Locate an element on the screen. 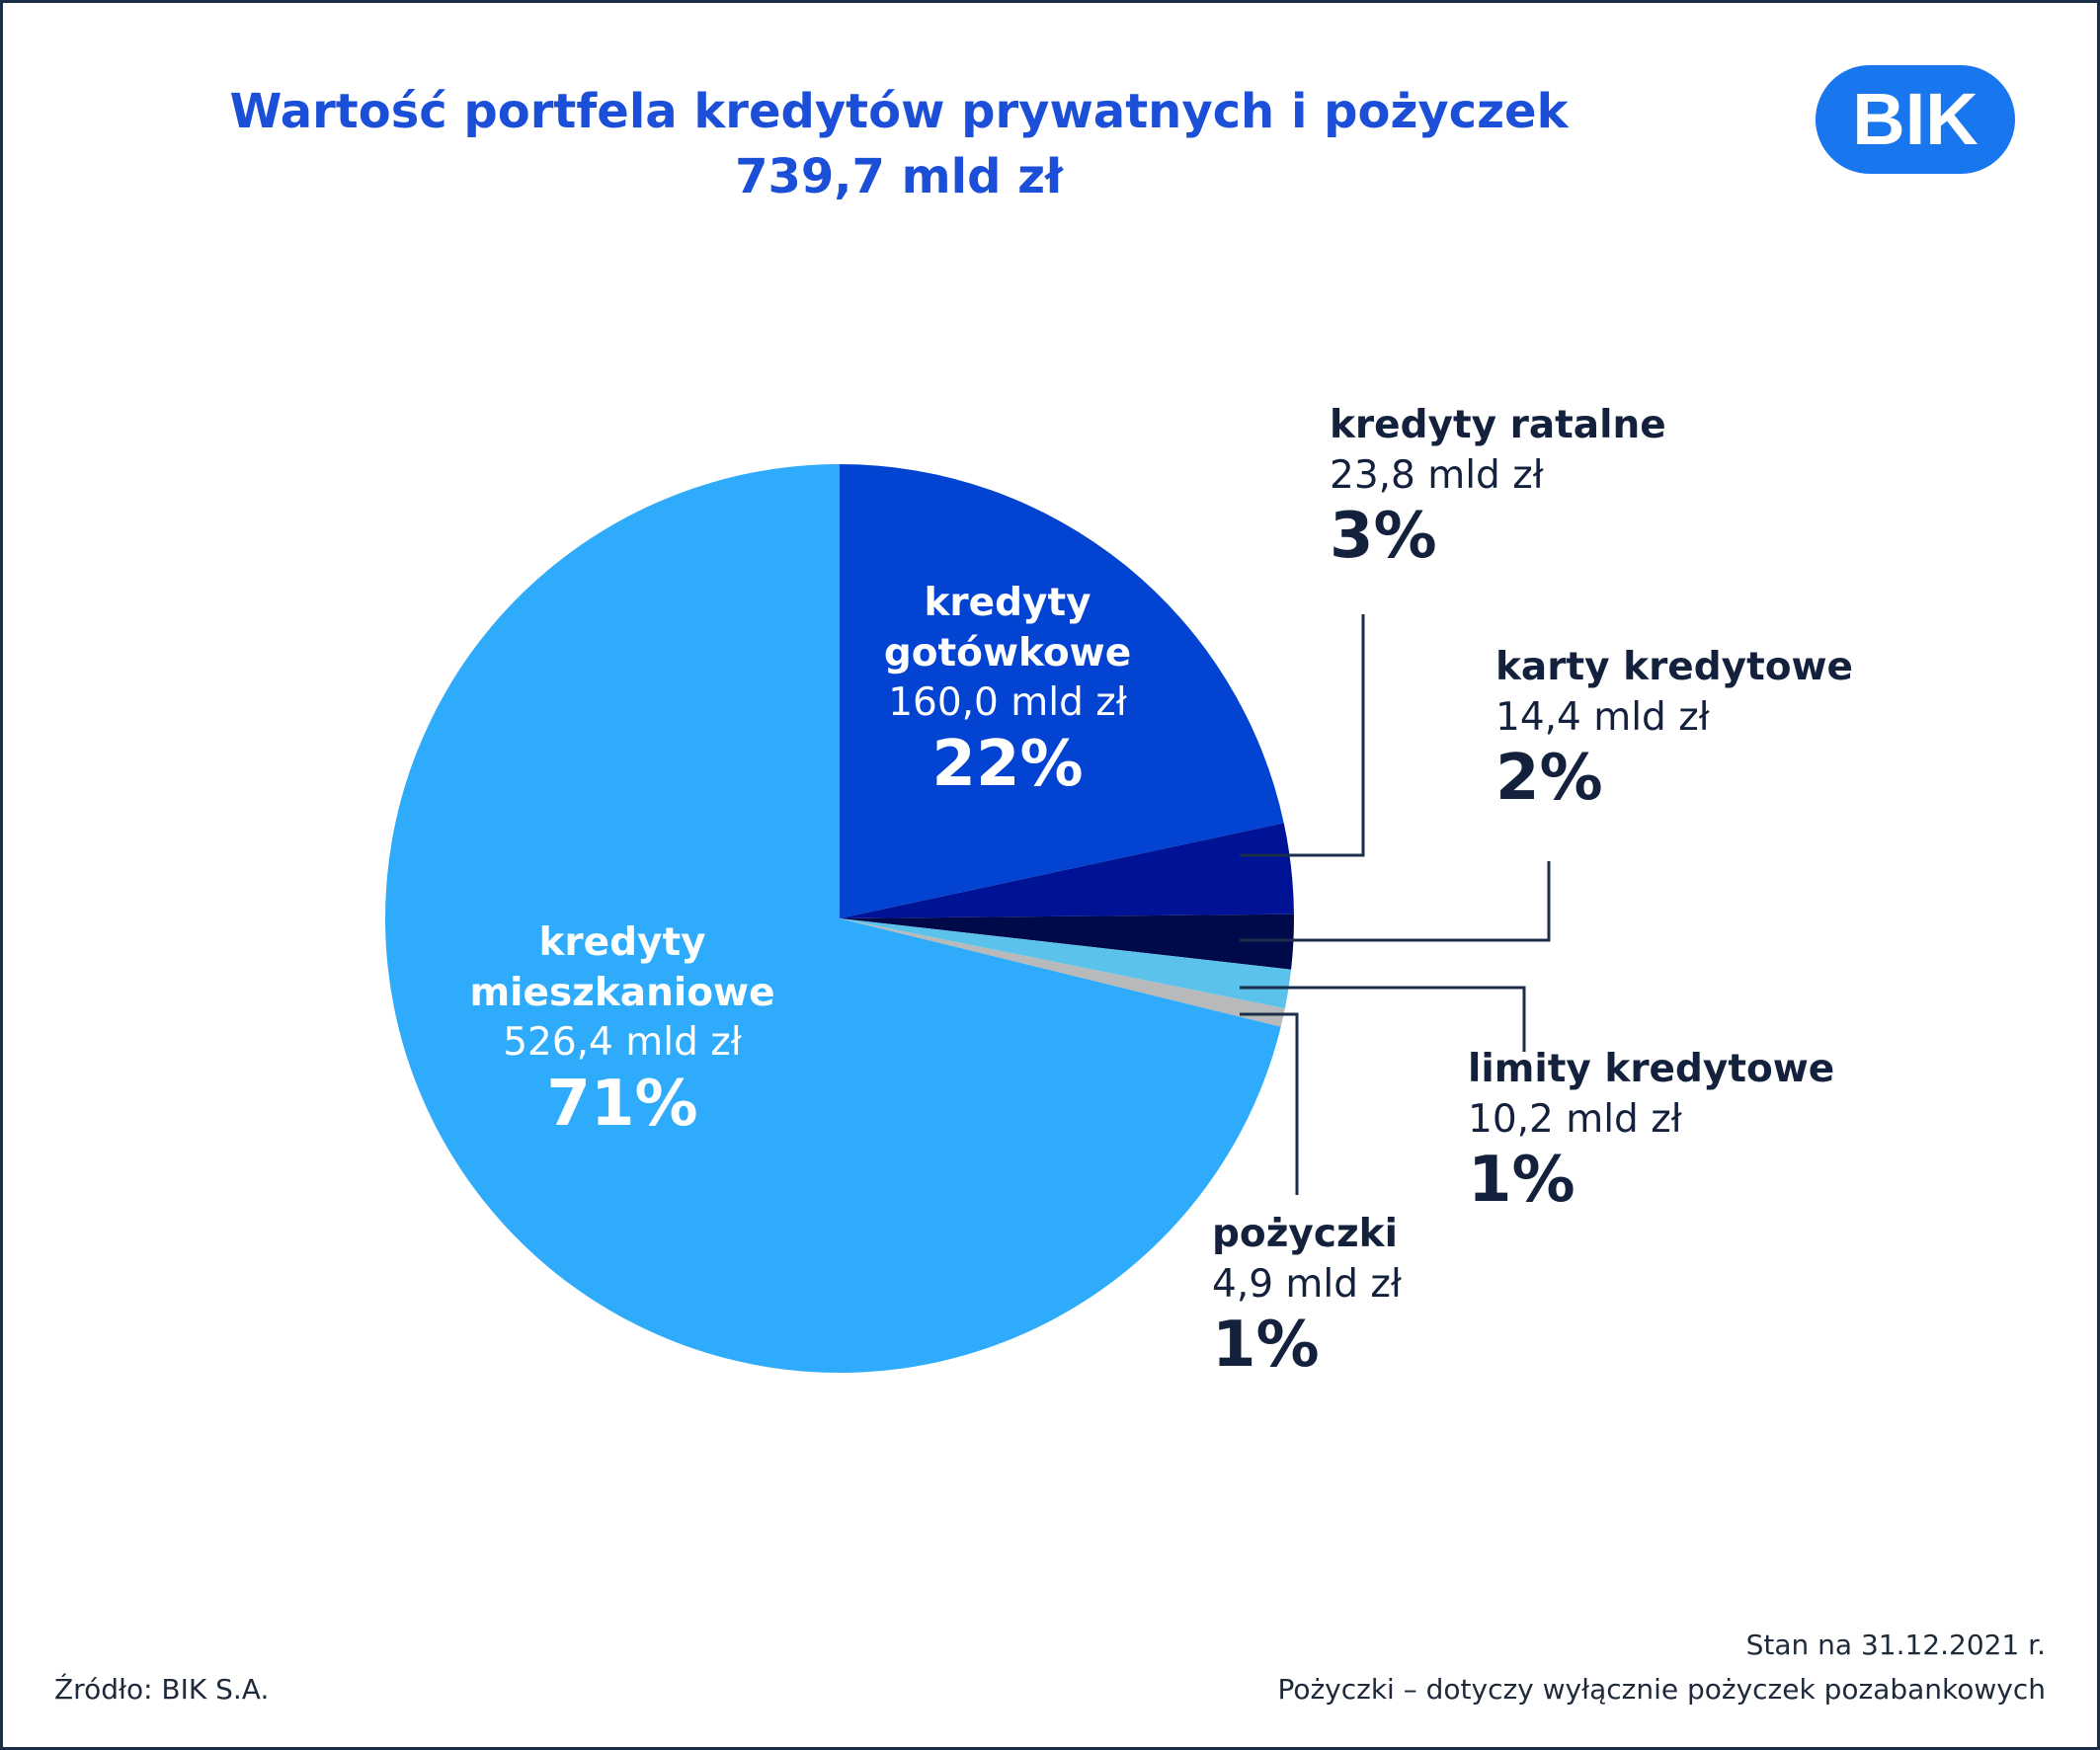 Image resolution: width=2100 pixels, height=1750 pixels. label-karty-percent: 2% is located at coordinates (1549, 779).